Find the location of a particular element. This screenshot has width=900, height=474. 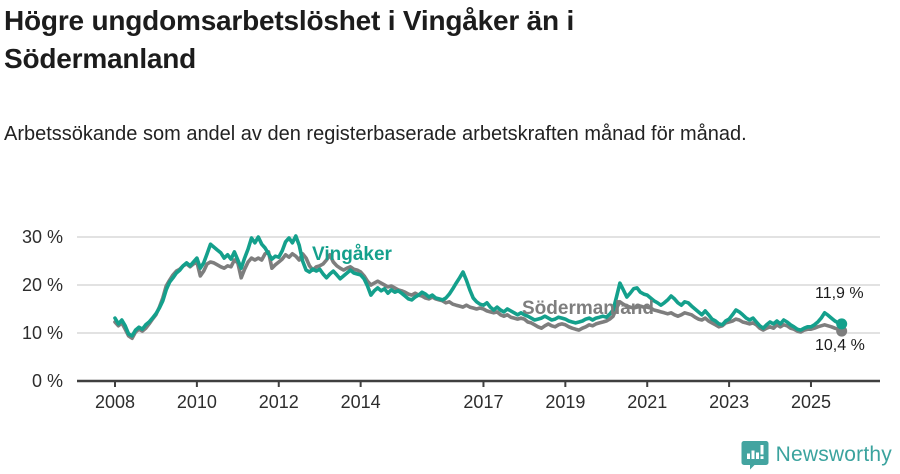

x-axis-tick-label: 2010 is located at coordinates (197, 402).